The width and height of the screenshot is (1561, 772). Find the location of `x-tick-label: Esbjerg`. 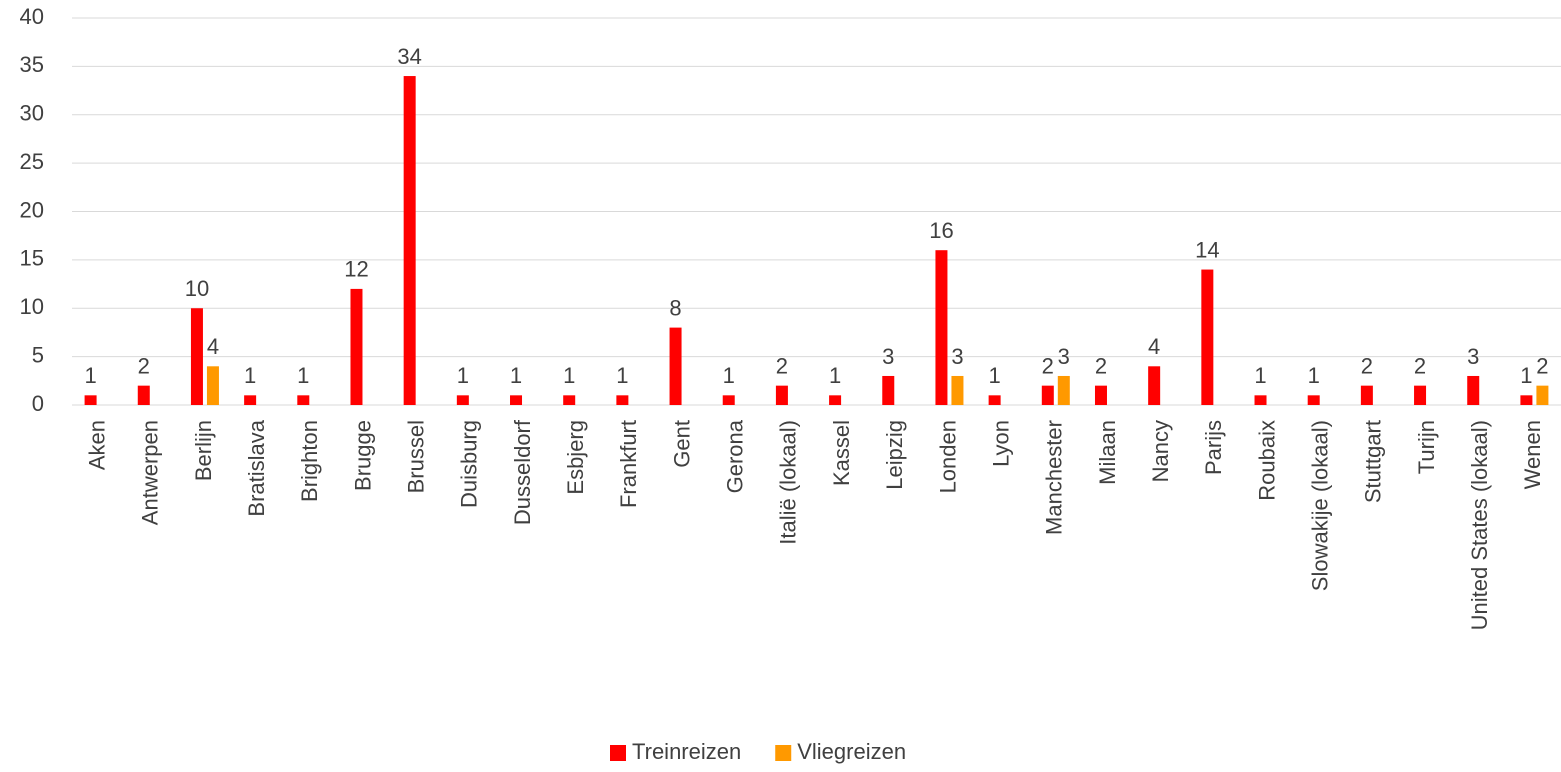

x-tick-label: Esbjerg is located at coordinates (575, 457).